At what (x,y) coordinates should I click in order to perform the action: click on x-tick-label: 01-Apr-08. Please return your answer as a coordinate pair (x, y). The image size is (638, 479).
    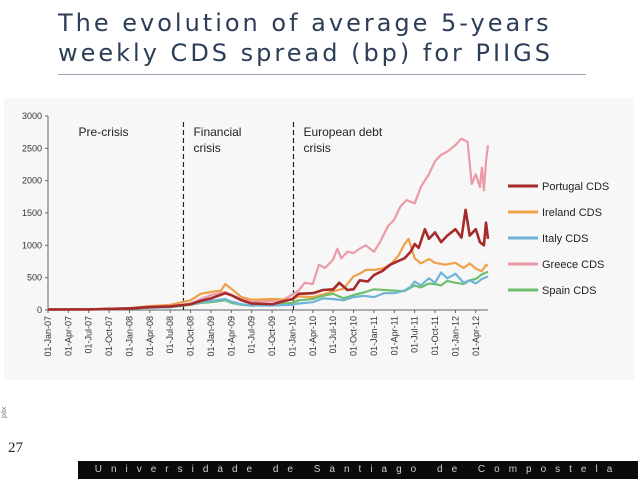
    Looking at the image, I should click on (150, 336).